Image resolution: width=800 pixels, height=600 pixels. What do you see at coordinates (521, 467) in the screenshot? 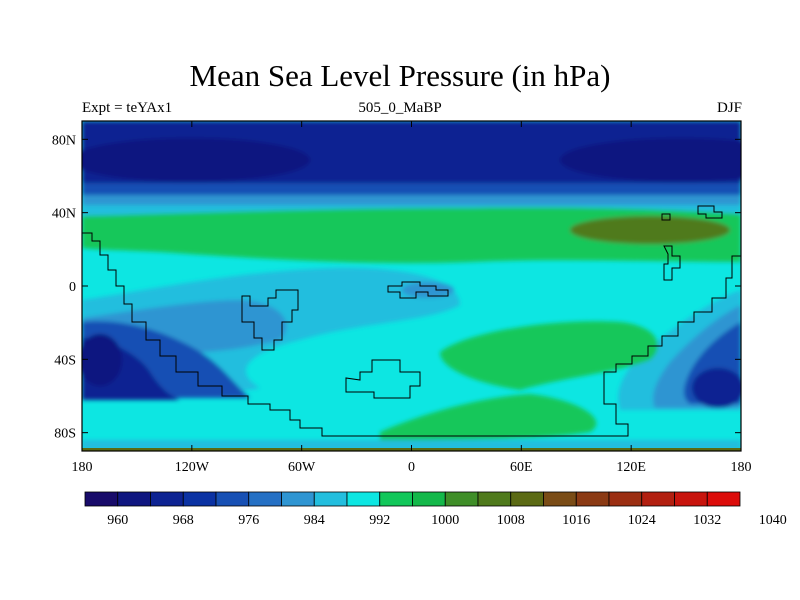
I see `lon-tick-label: 60E` at bounding box center [521, 467].